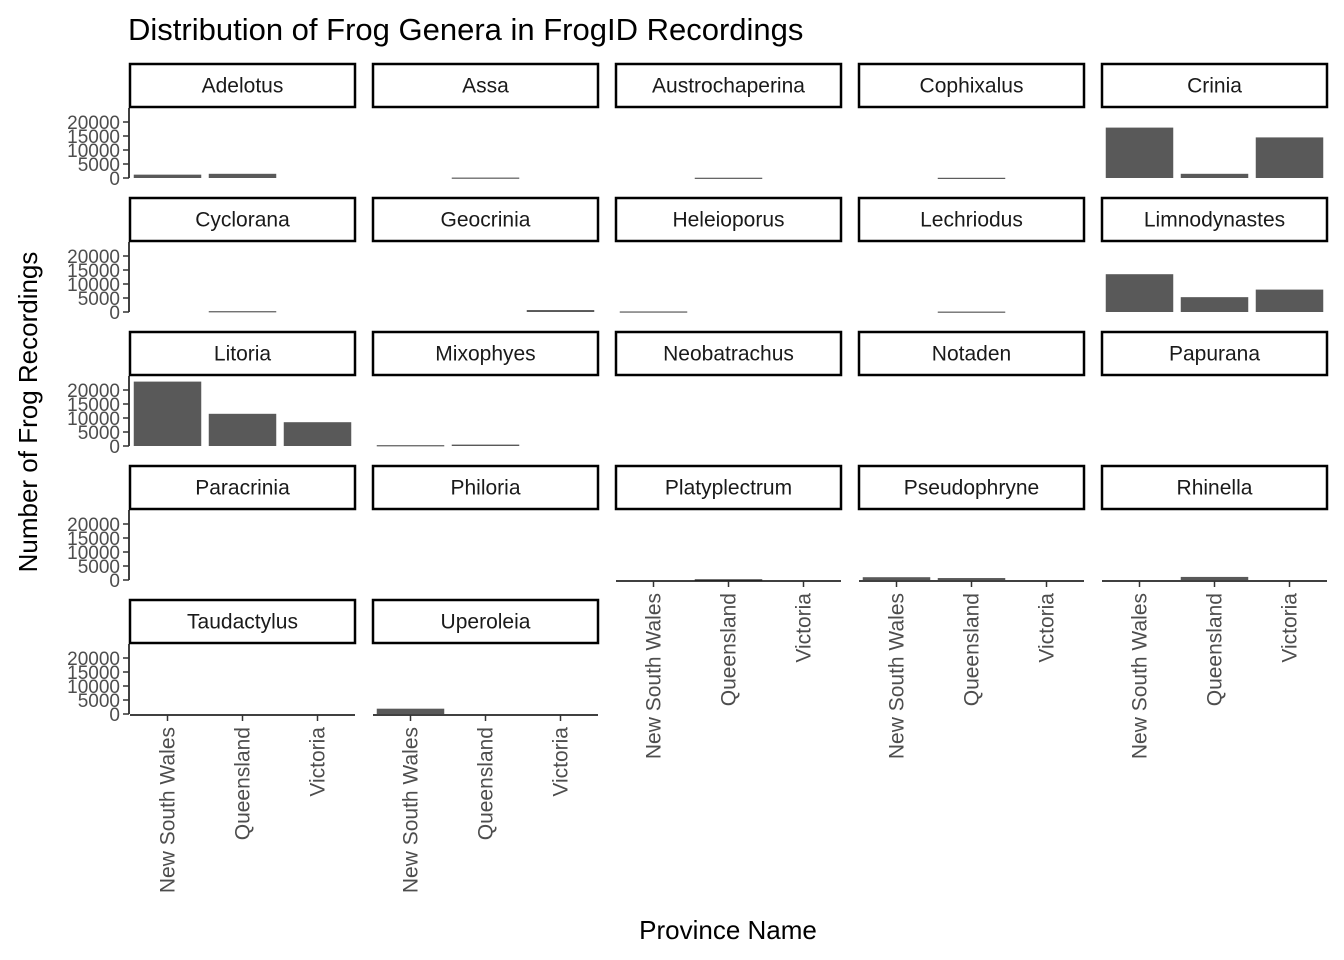 Image resolution: width=1344 pixels, height=960 pixels. Describe the element at coordinates (971, 488) in the screenshot. I see `facet-label: Pseudophryne` at that location.